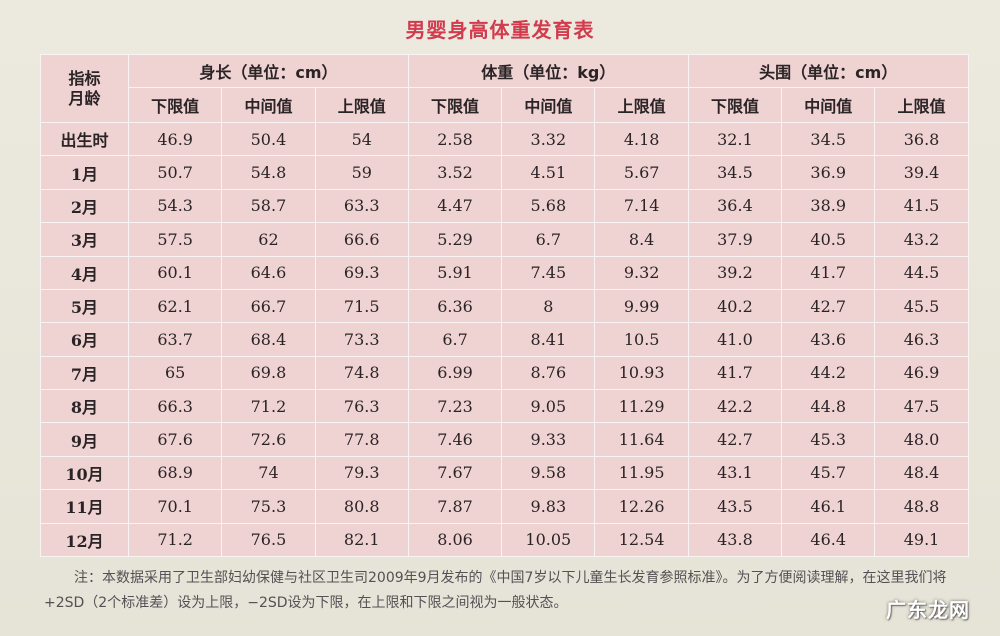  I want to click on table-cell: 9.99, so click(641, 306).